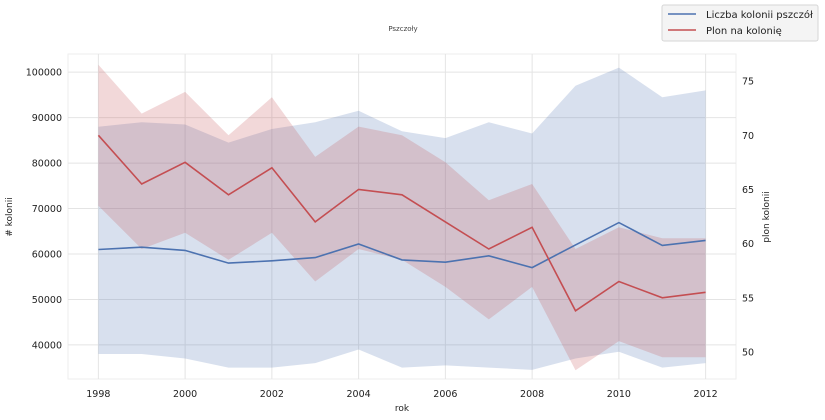 The image size is (825, 420). What do you see at coordinates (402, 409) in the screenshot?
I see `x-axis-label: rok` at bounding box center [402, 409].